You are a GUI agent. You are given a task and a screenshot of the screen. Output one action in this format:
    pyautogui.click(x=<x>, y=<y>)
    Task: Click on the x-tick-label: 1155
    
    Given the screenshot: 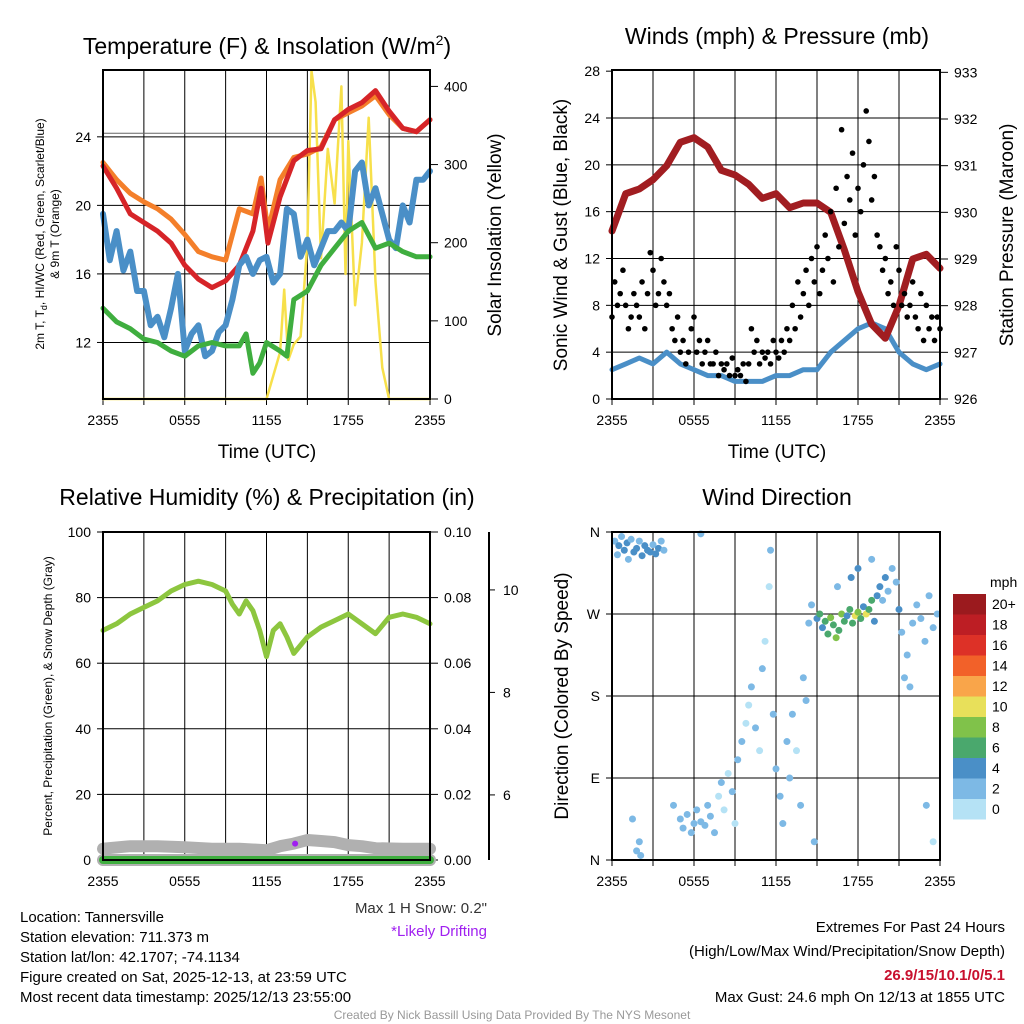 What is the action you would take?
    pyautogui.click(x=266, y=420)
    